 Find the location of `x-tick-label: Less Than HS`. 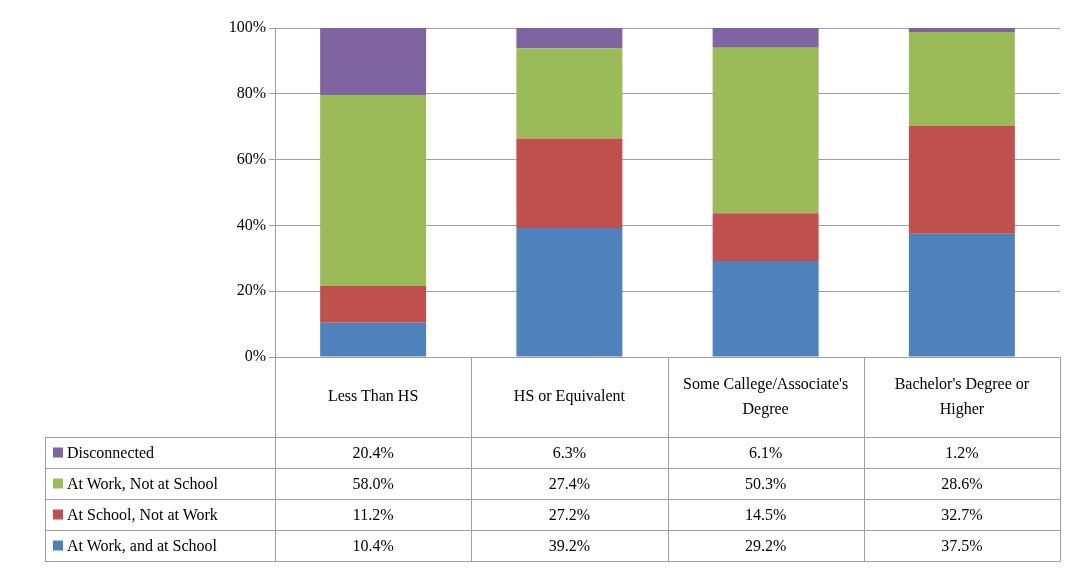

x-tick-label: Less Than HS is located at coordinates (373, 396).